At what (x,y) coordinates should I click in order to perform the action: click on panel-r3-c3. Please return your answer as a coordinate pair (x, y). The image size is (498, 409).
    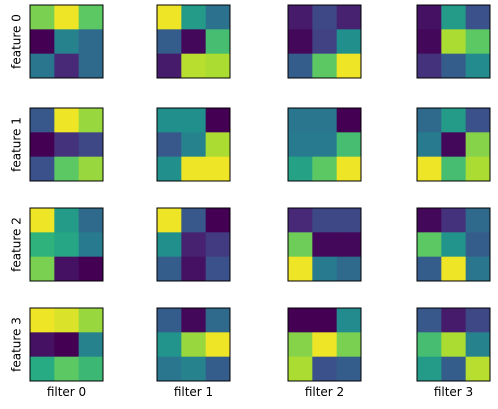
    Looking at the image, I should click on (453, 344).